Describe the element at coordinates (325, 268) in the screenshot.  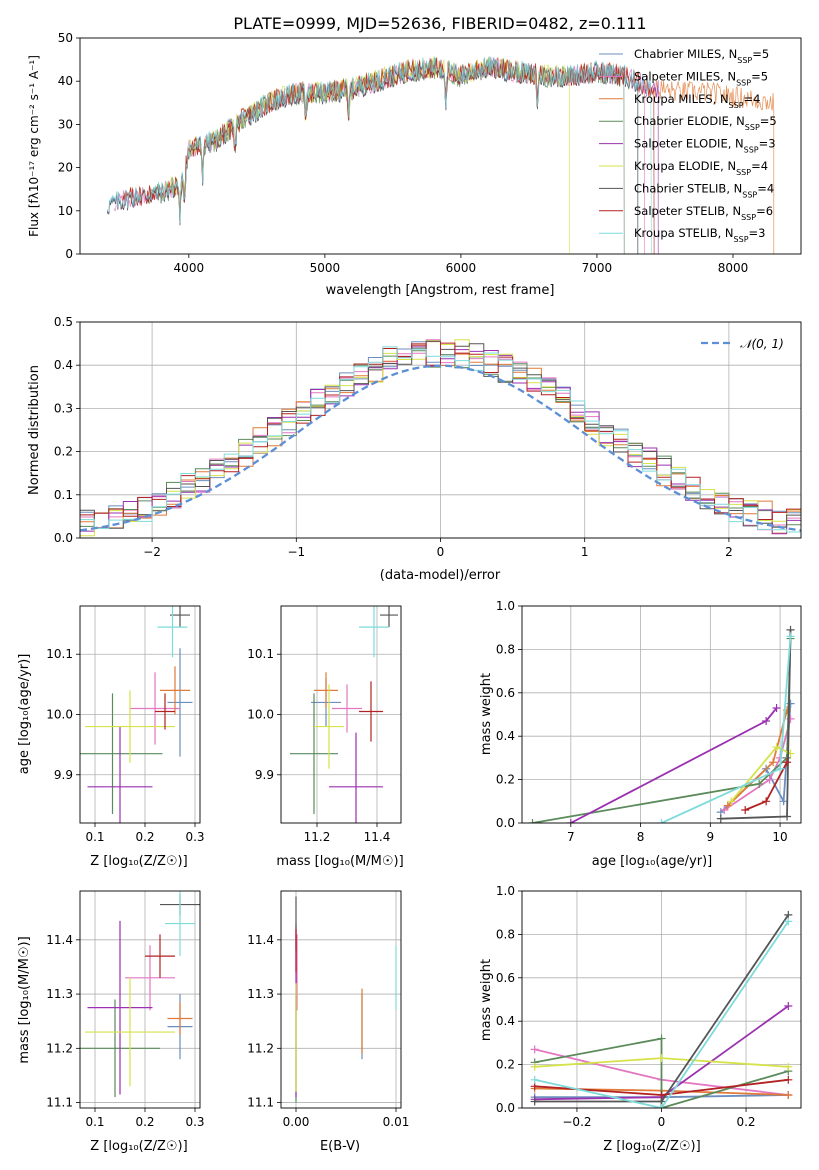
I see `x-tick-label: 5000` at that location.